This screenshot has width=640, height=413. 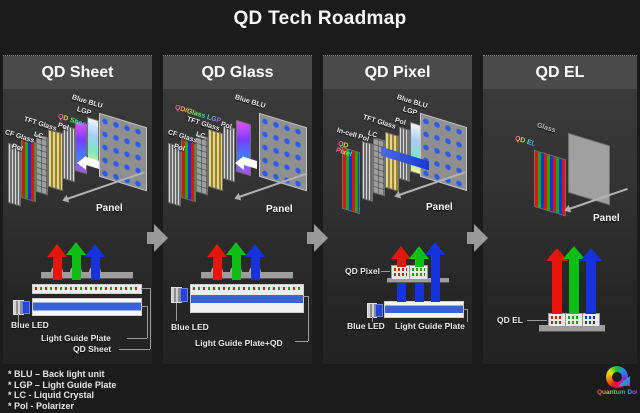 I want to click on qd-el-box-blue, so click(x=591, y=320).